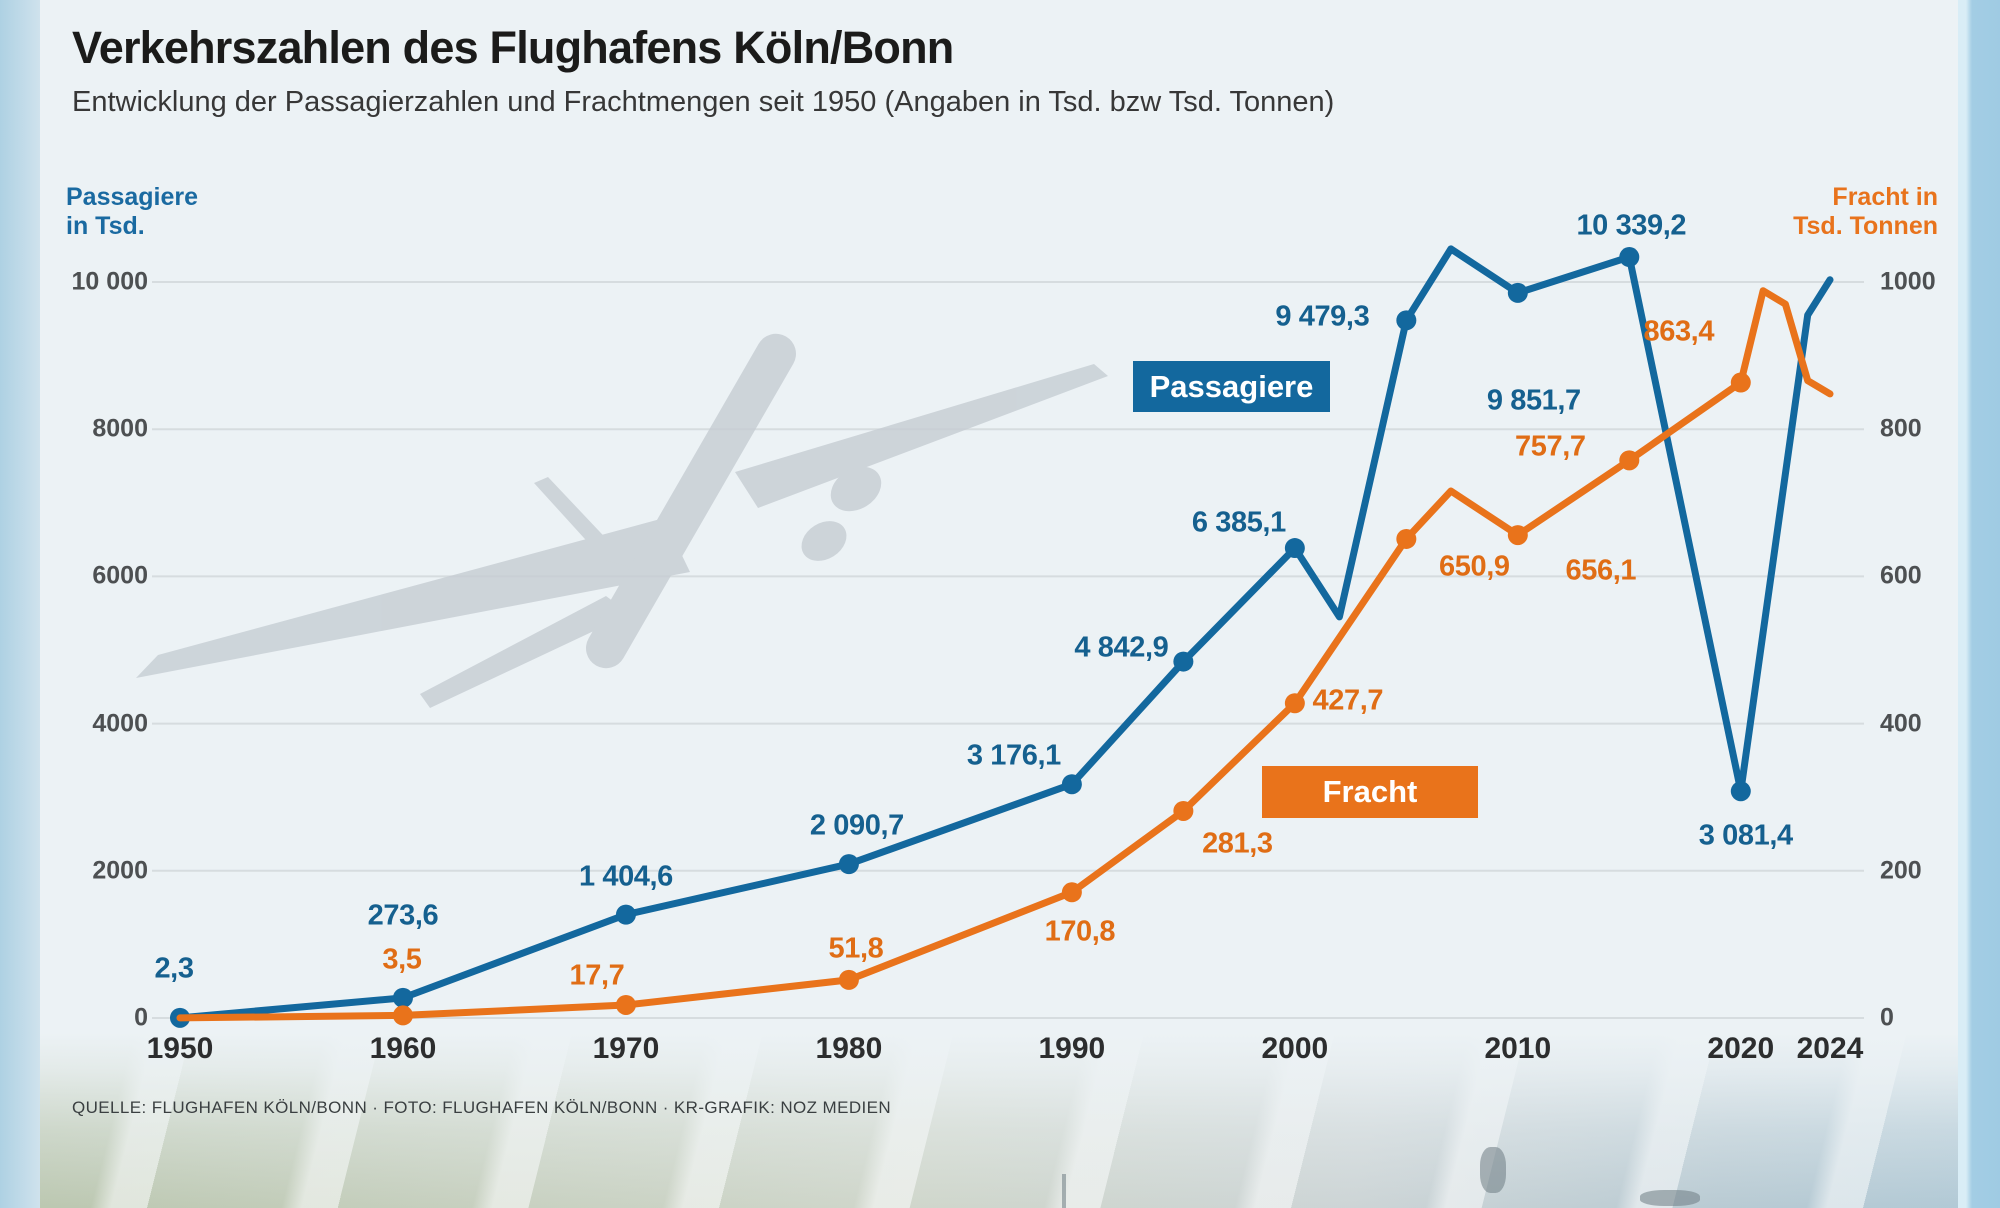  What do you see at coordinates (1238, 522) in the screenshot?
I see `value-label-passagiere-2000: 6 385,1` at bounding box center [1238, 522].